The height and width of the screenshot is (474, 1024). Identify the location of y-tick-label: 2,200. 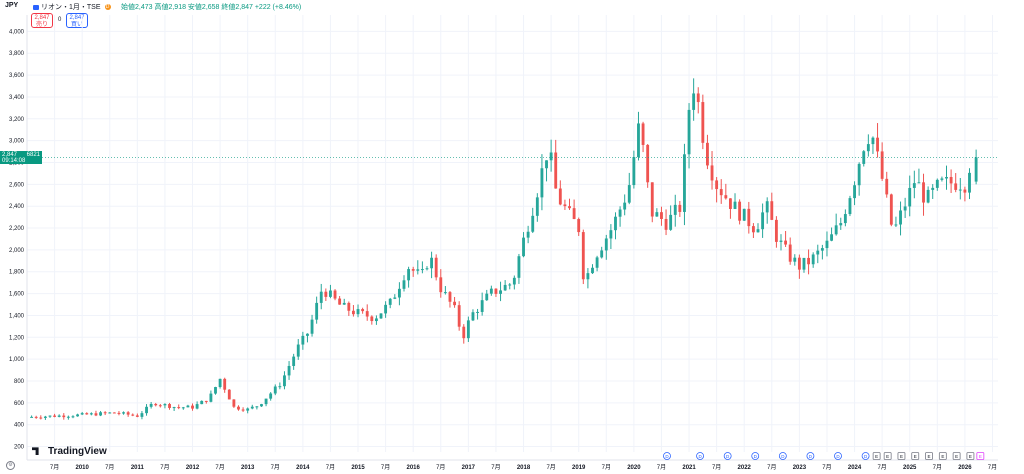
(17, 229).